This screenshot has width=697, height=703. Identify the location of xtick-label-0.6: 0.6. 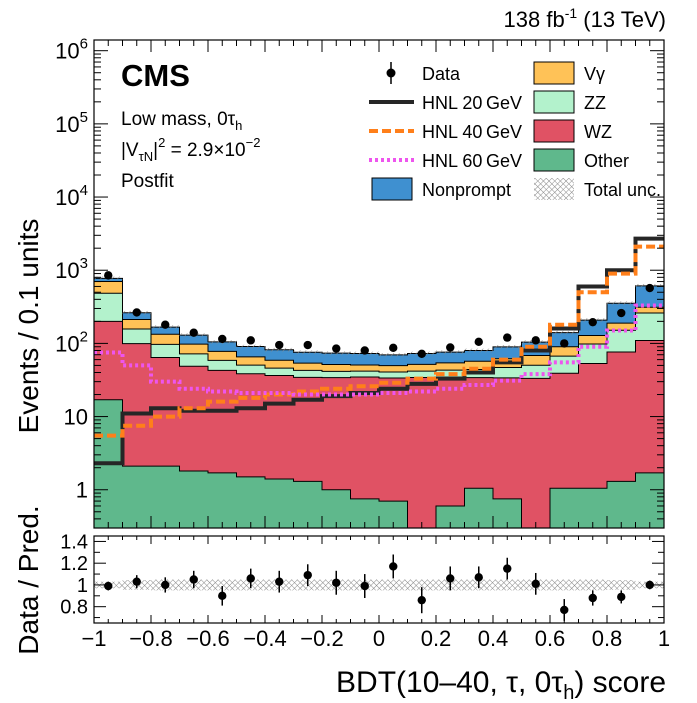
(550, 638).